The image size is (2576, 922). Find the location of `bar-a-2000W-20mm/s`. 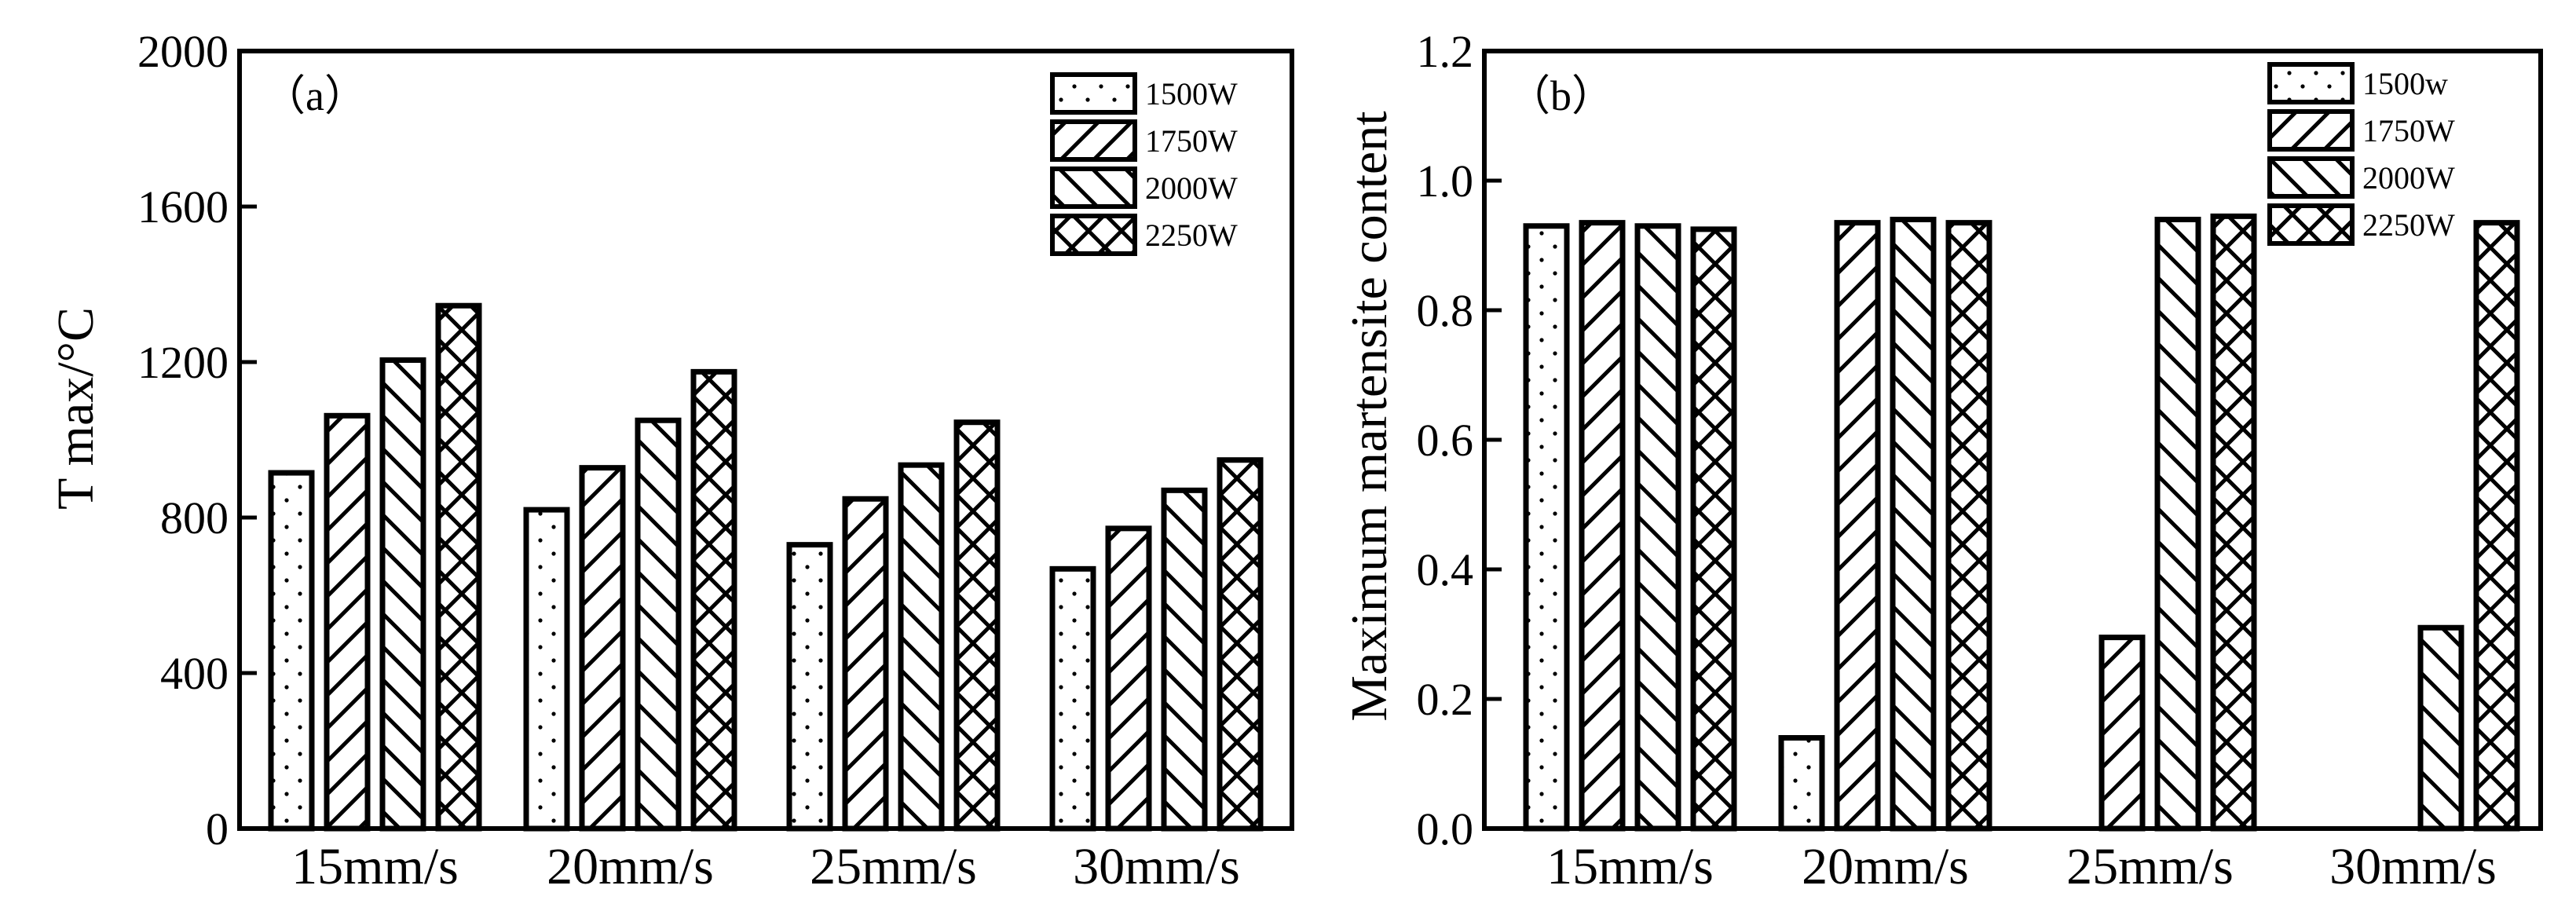

bar-a-2000W-20mm/s is located at coordinates (658, 625).